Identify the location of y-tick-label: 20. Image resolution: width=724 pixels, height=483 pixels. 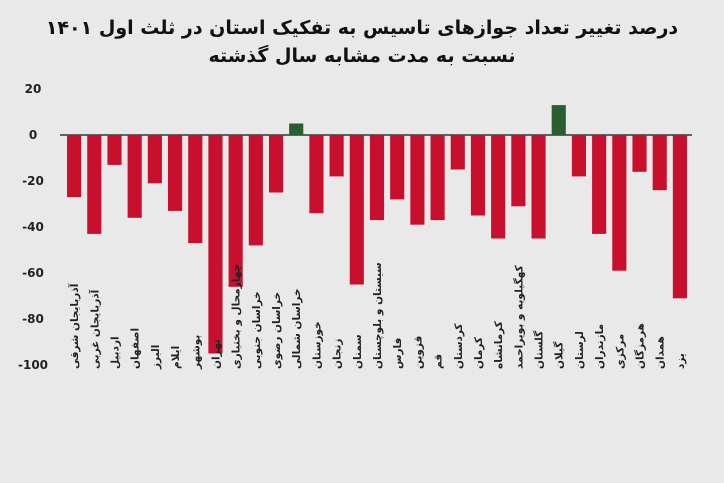
(33, 89).